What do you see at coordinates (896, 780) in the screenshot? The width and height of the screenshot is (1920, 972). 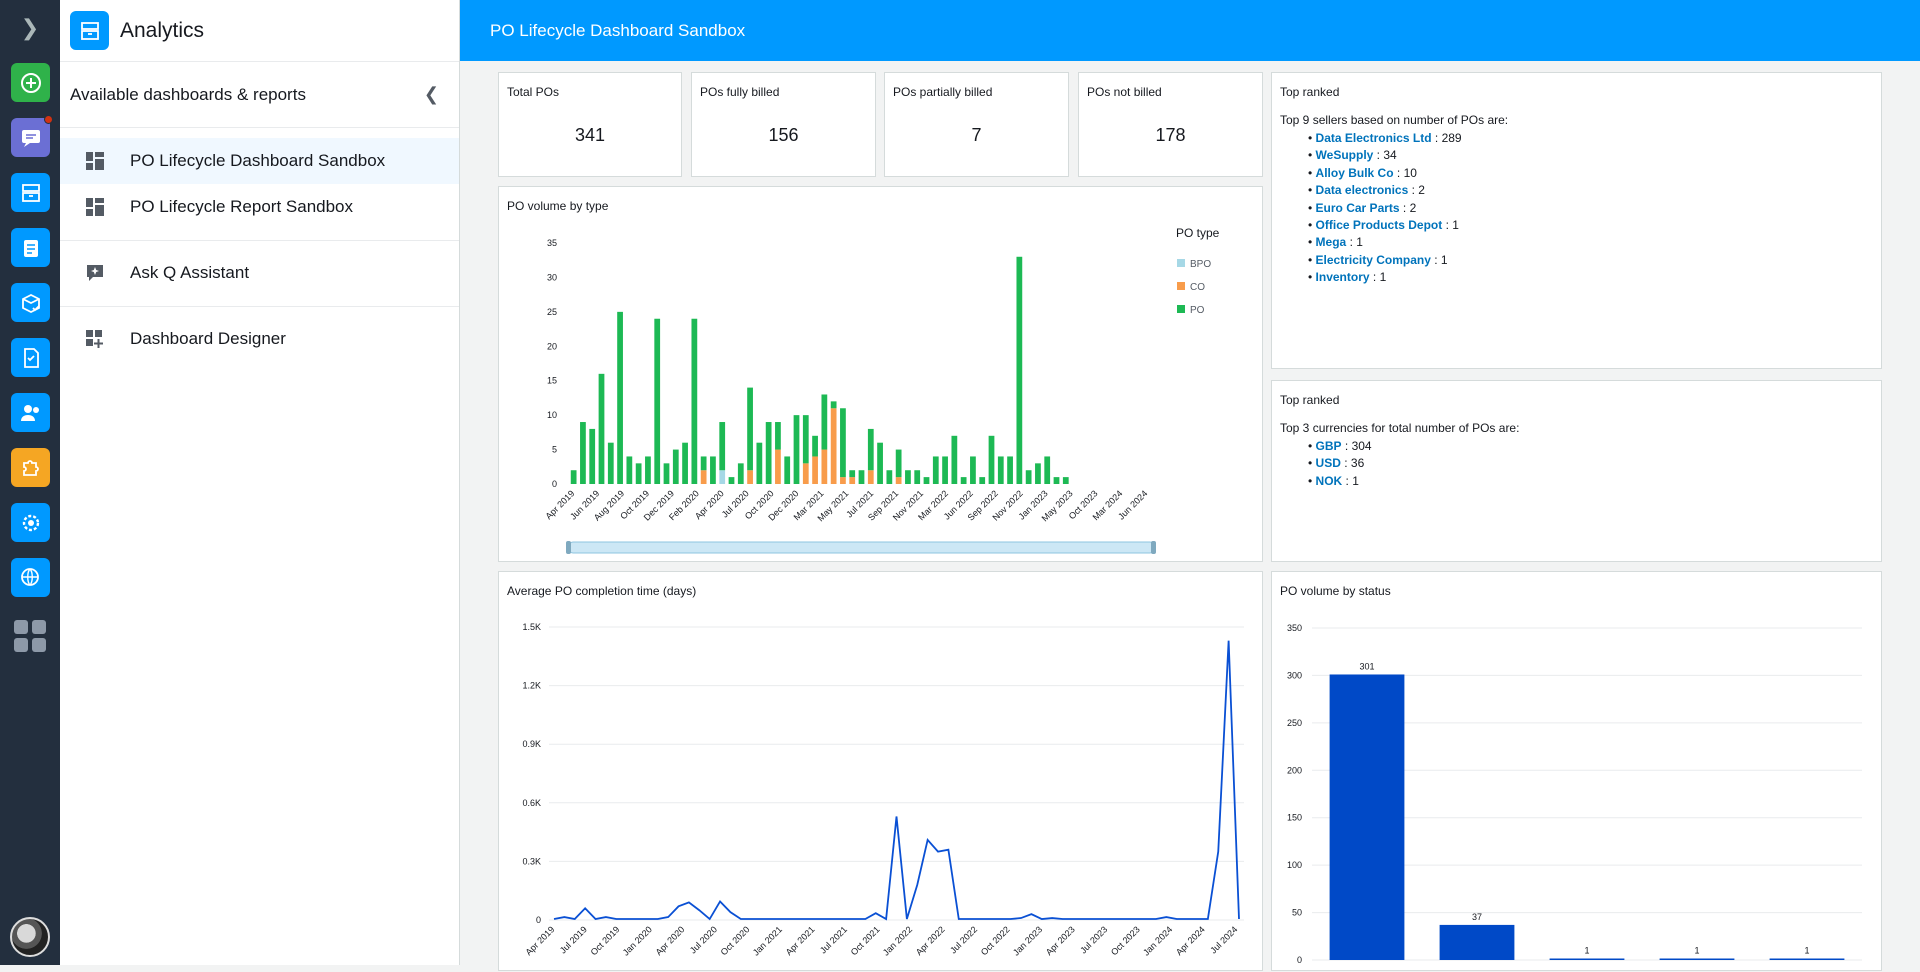 I see `line-series` at bounding box center [896, 780].